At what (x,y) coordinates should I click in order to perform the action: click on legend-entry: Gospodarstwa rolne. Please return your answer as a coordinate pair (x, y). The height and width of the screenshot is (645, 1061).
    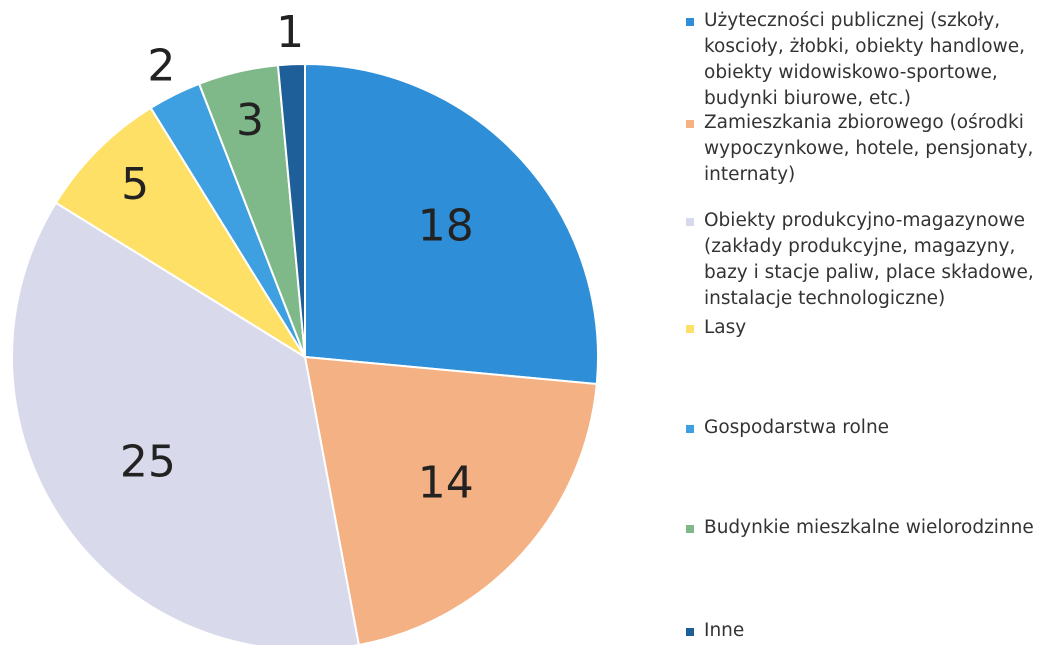
    Looking at the image, I should click on (868, 428).